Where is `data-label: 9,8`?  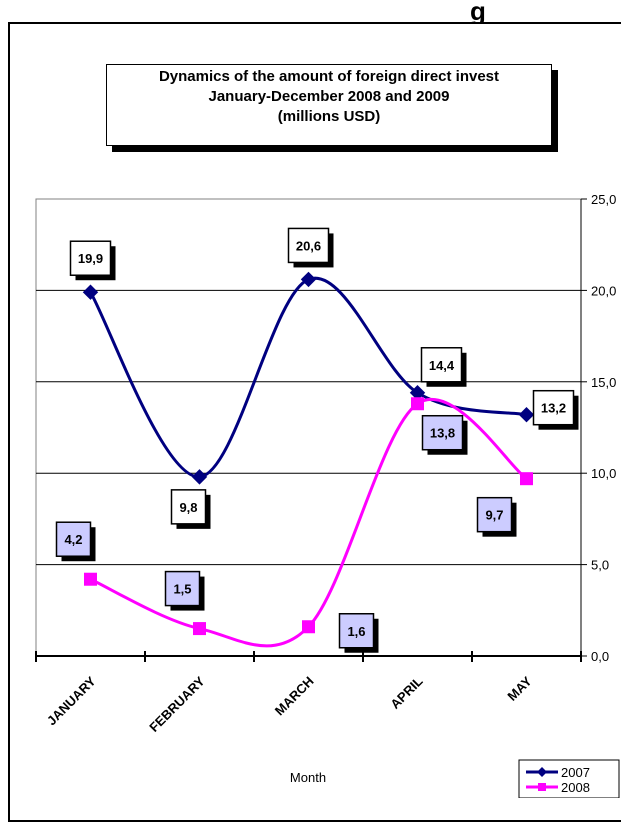 data-label: 9,8 is located at coordinates (188, 507).